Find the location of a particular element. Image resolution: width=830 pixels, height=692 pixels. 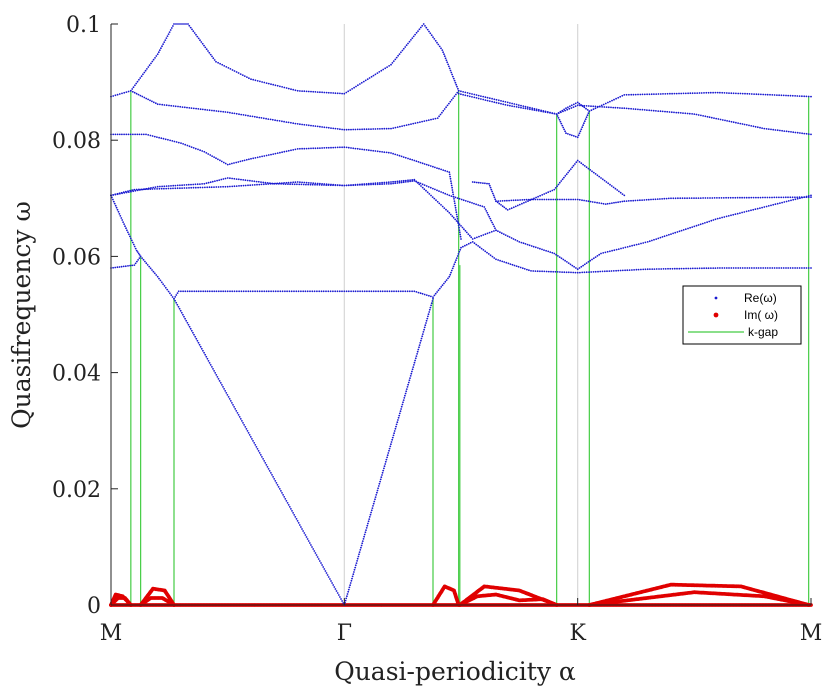

legend: Re(ω) Im( ω) k-gap is located at coordinates (742, 315).